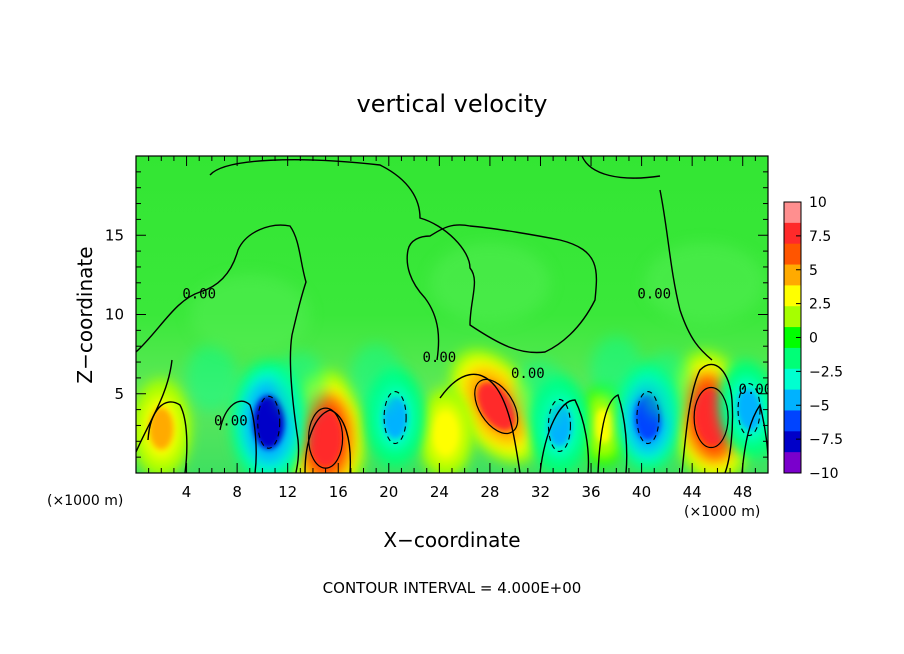 Image resolution: width=904 pixels, height=654 pixels. What do you see at coordinates (388, 492) in the screenshot?
I see `x-tick-label: 20` at bounding box center [388, 492].